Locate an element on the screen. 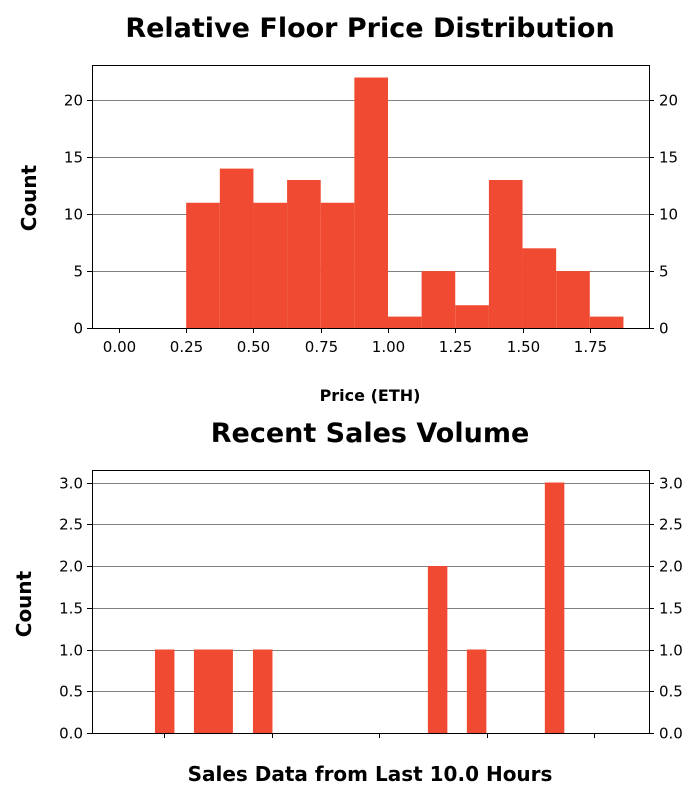  y-tick-label: 10 is located at coordinates (73, 215).